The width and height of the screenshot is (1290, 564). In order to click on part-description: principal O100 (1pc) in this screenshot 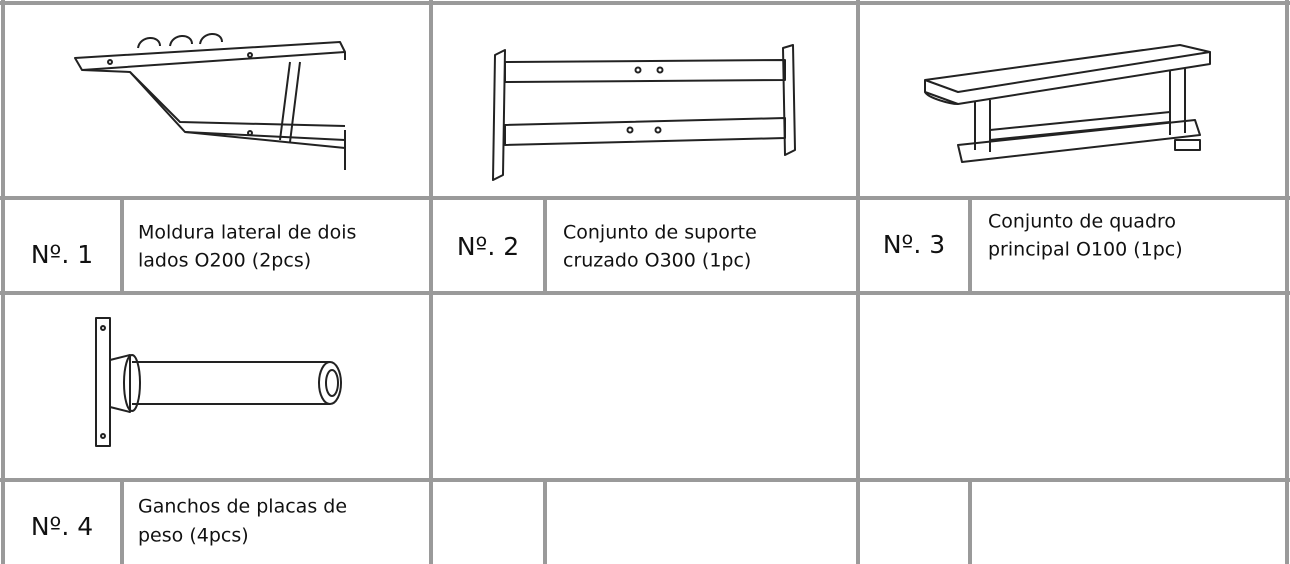, I will do `click(1085, 250)`.